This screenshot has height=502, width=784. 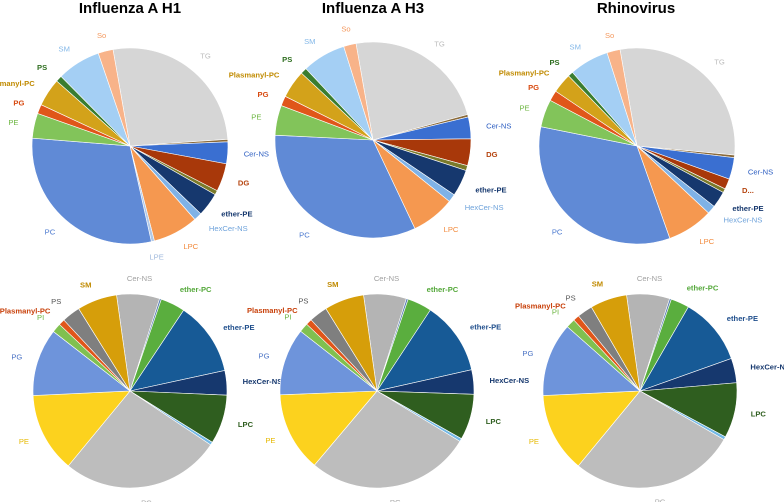 What do you see at coordinates (156, 256) in the screenshot?
I see `slice-label-lpe: LPE` at bounding box center [156, 256].